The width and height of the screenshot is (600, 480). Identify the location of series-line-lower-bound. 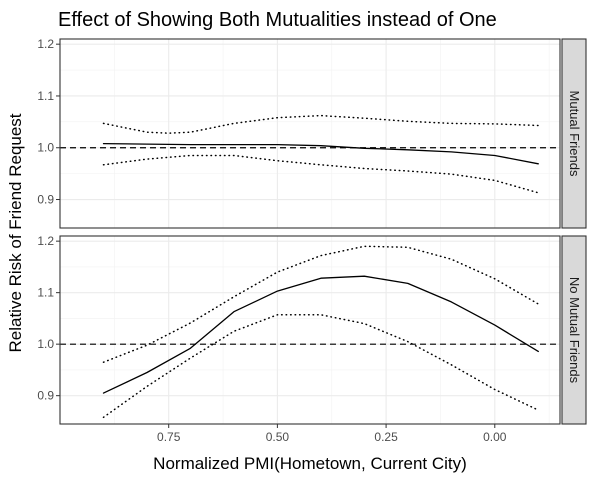
(321, 174).